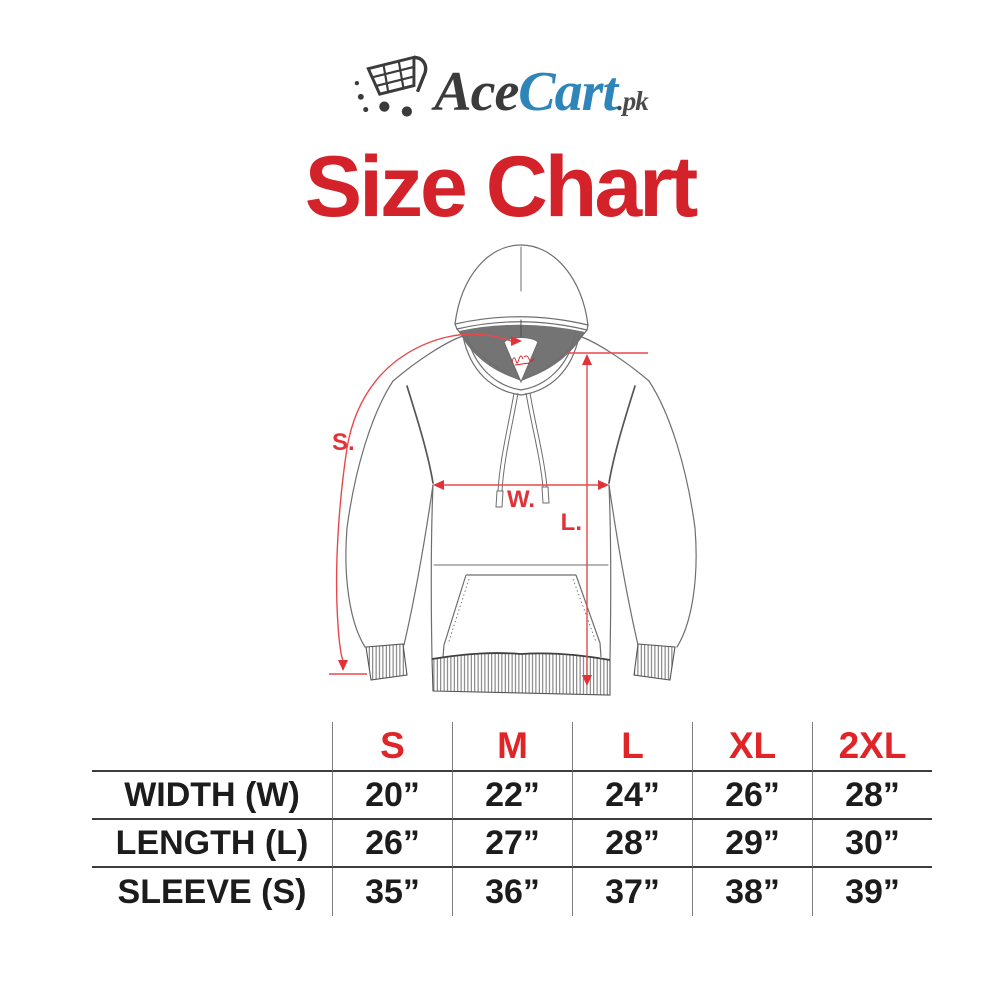 The width and height of the screenshot is (1000, 1000). Describe the element at coordinates (212, 747) in the screenshot. I see `table-corner-cell` at that location.